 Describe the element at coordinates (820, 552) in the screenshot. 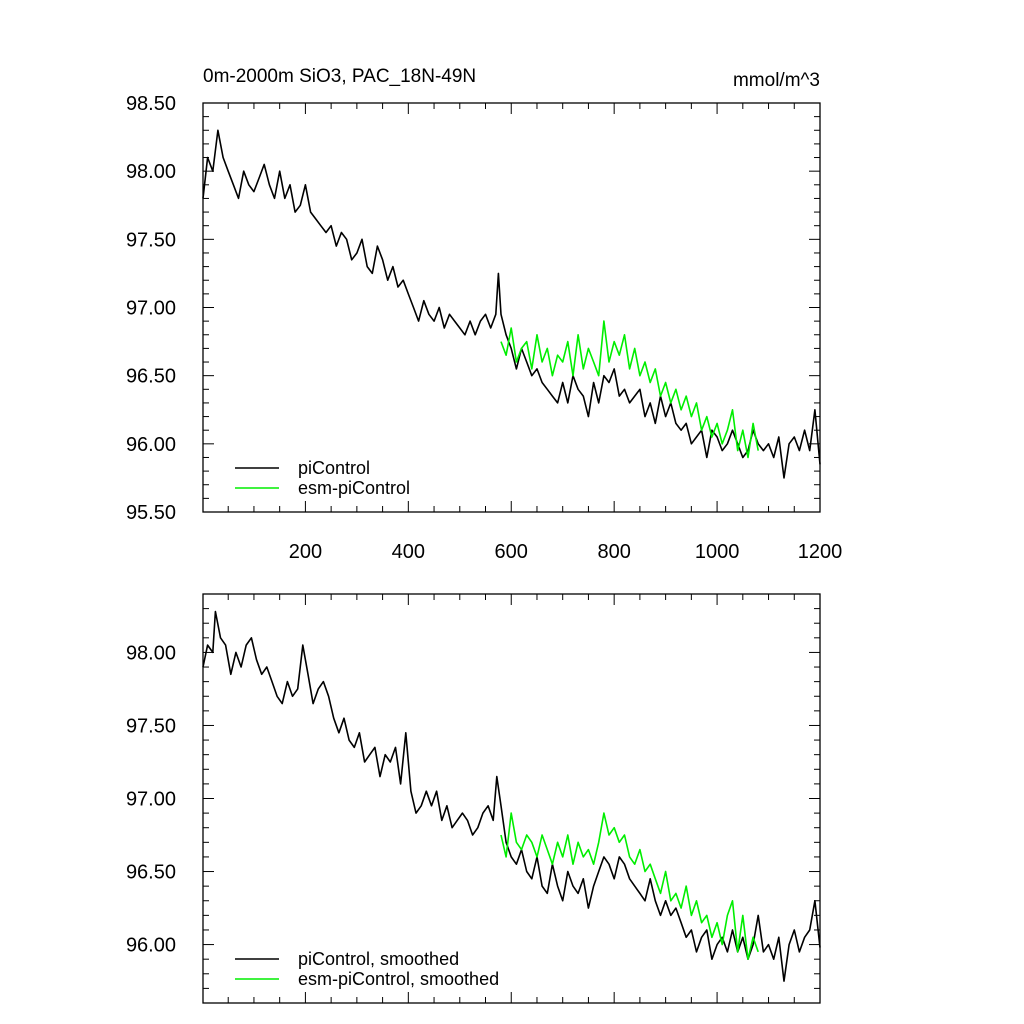

I see `x-tick-label: 1200` at that location.